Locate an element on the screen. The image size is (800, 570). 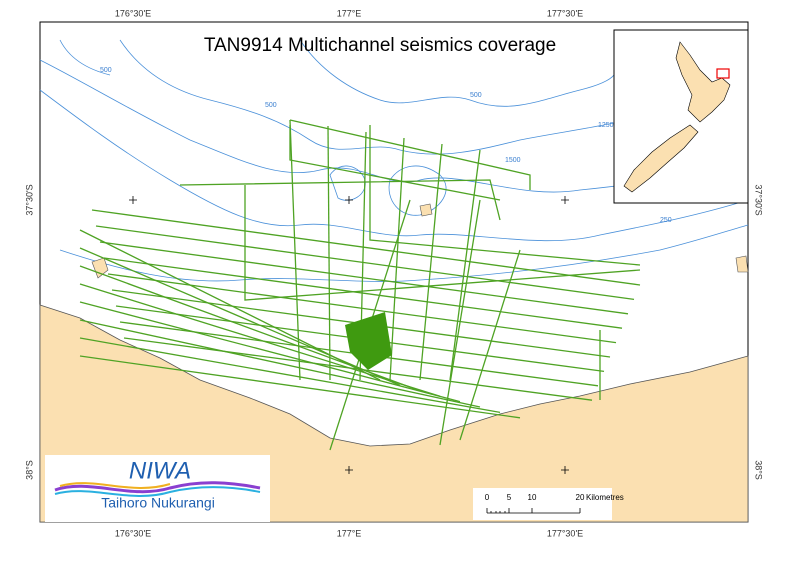
contour-label: 1250 is located at coordinates (606, 125).